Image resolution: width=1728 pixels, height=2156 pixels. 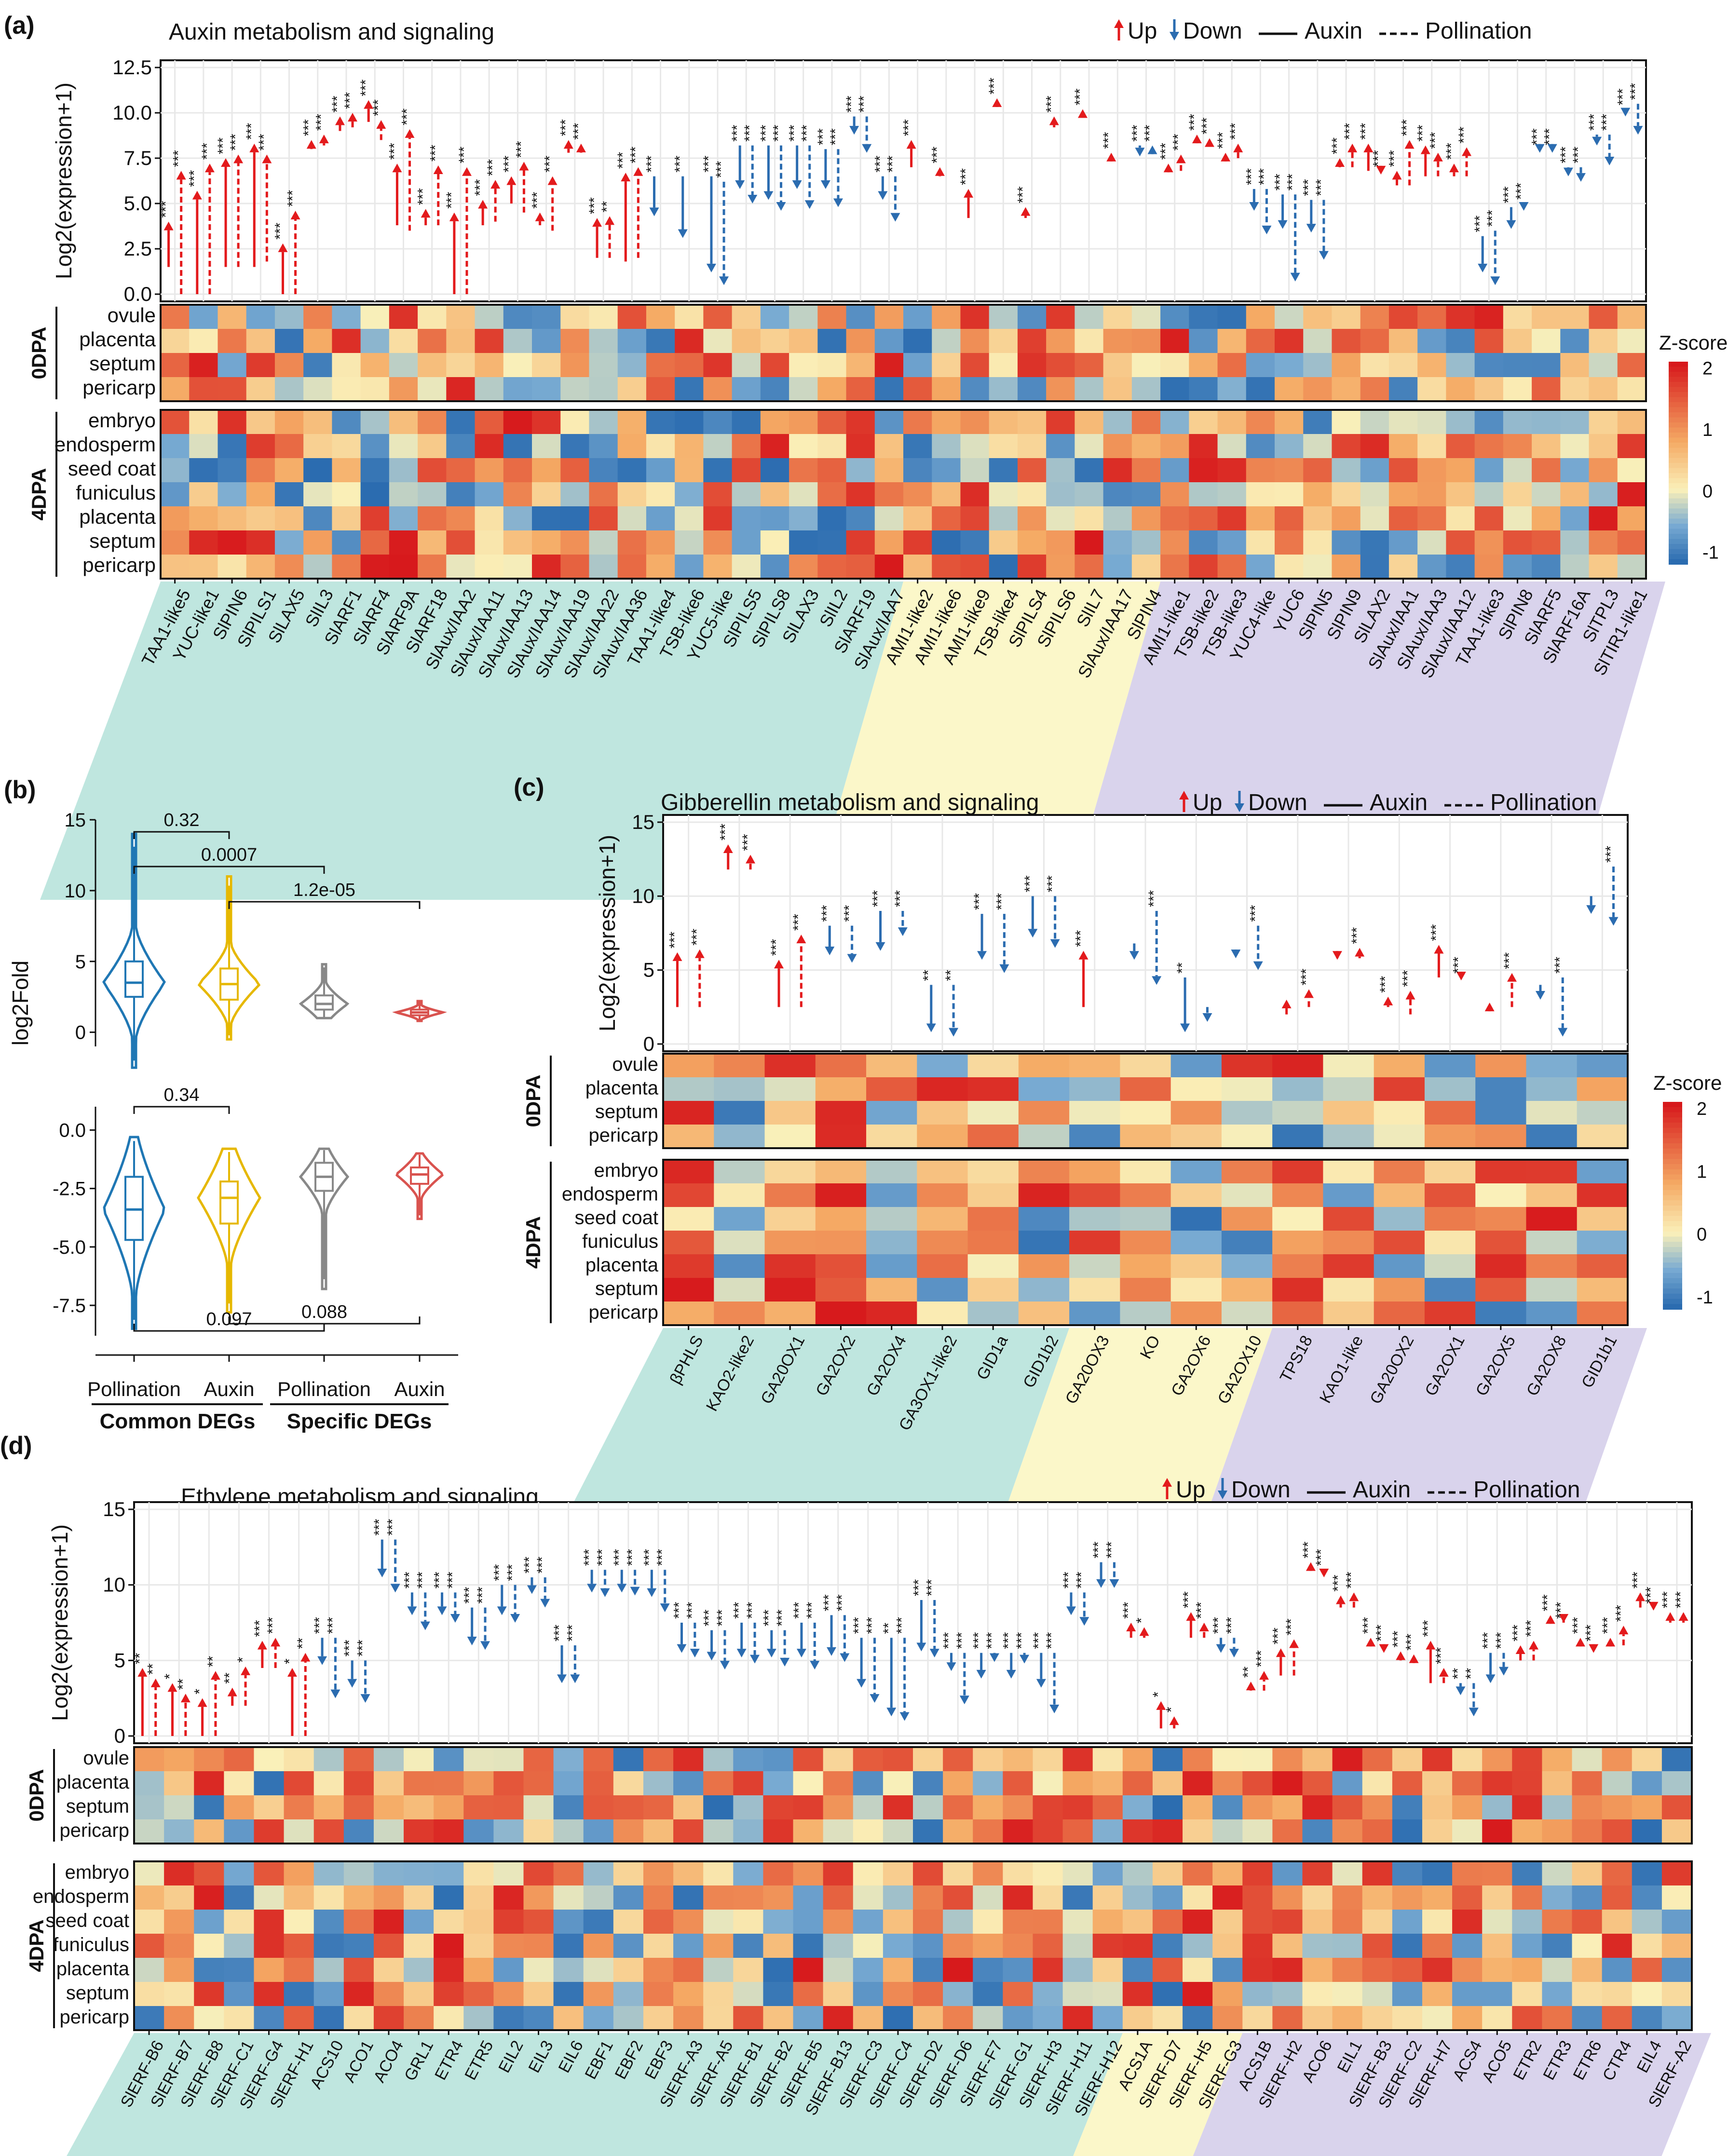 What do you see at coordinates (181, 1110) in the screenshot?
I see `comparison-bracket` at bounding box center [181, 1110].